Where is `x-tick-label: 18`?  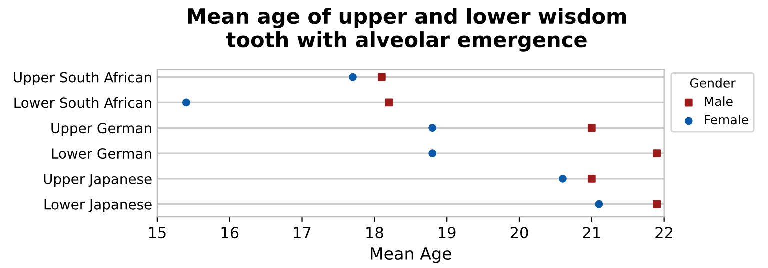 x-tick-label: 18 is located at coordinates (375, 233).